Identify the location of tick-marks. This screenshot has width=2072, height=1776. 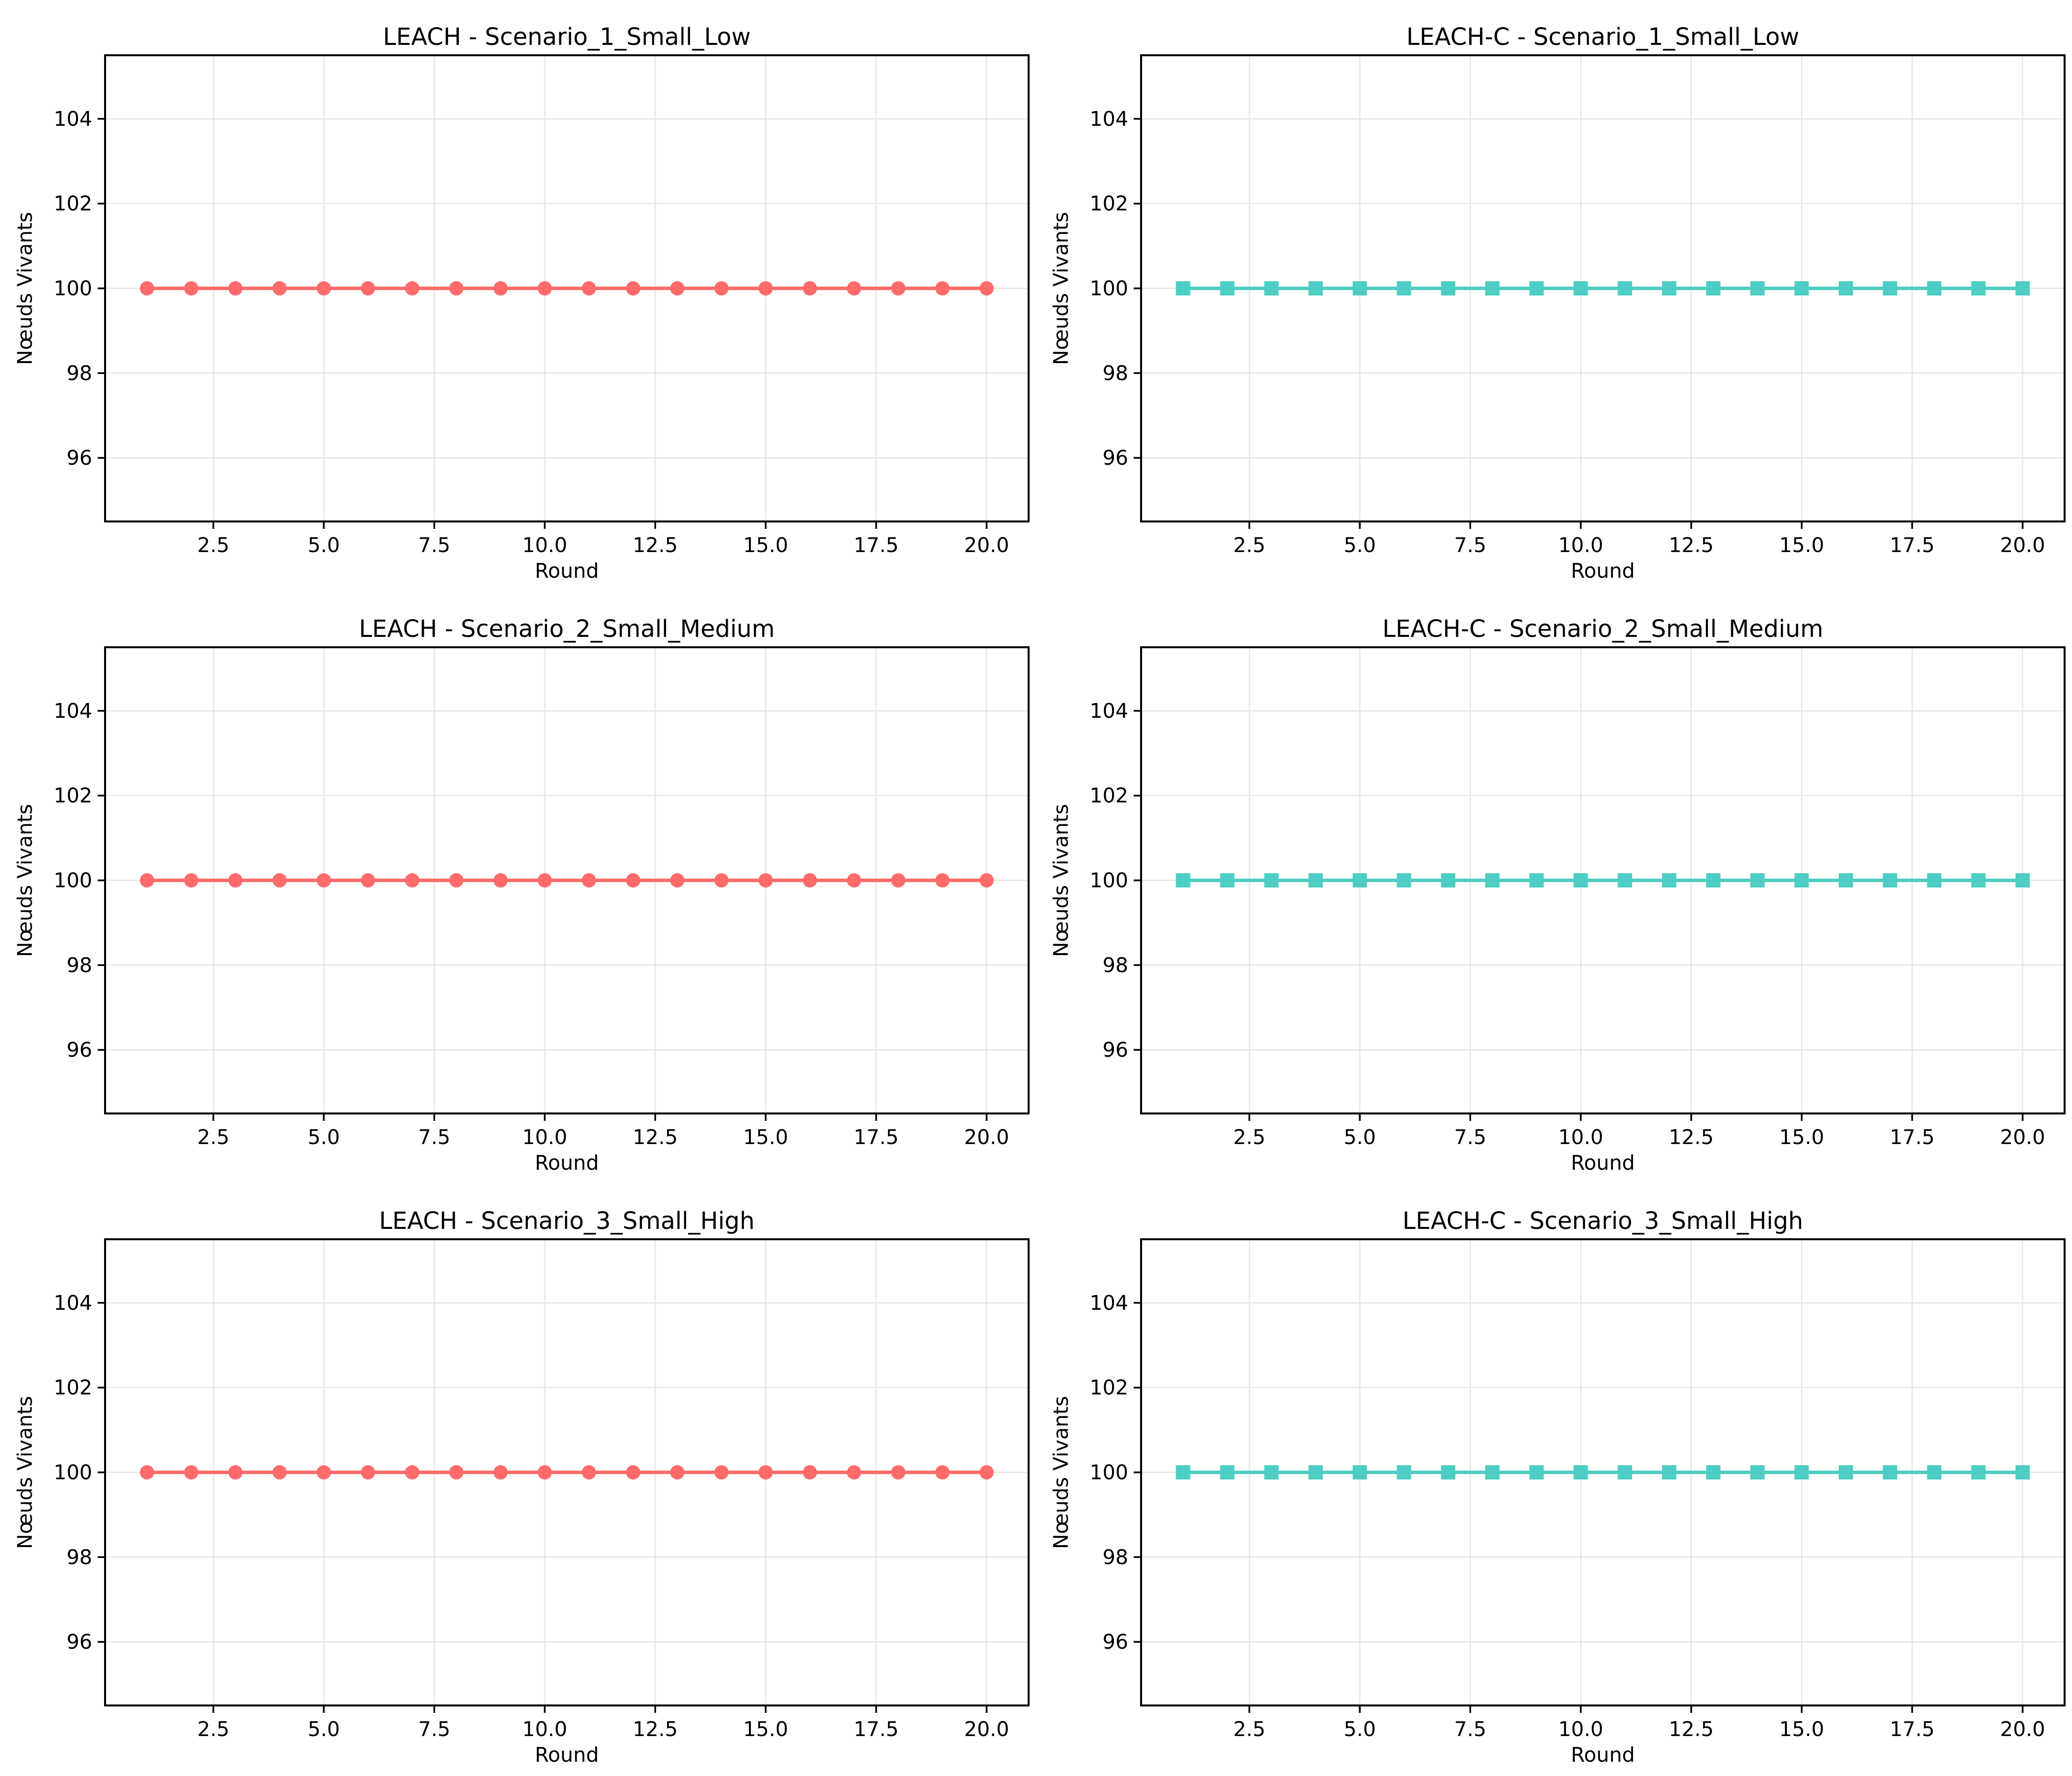
(1579, 324).